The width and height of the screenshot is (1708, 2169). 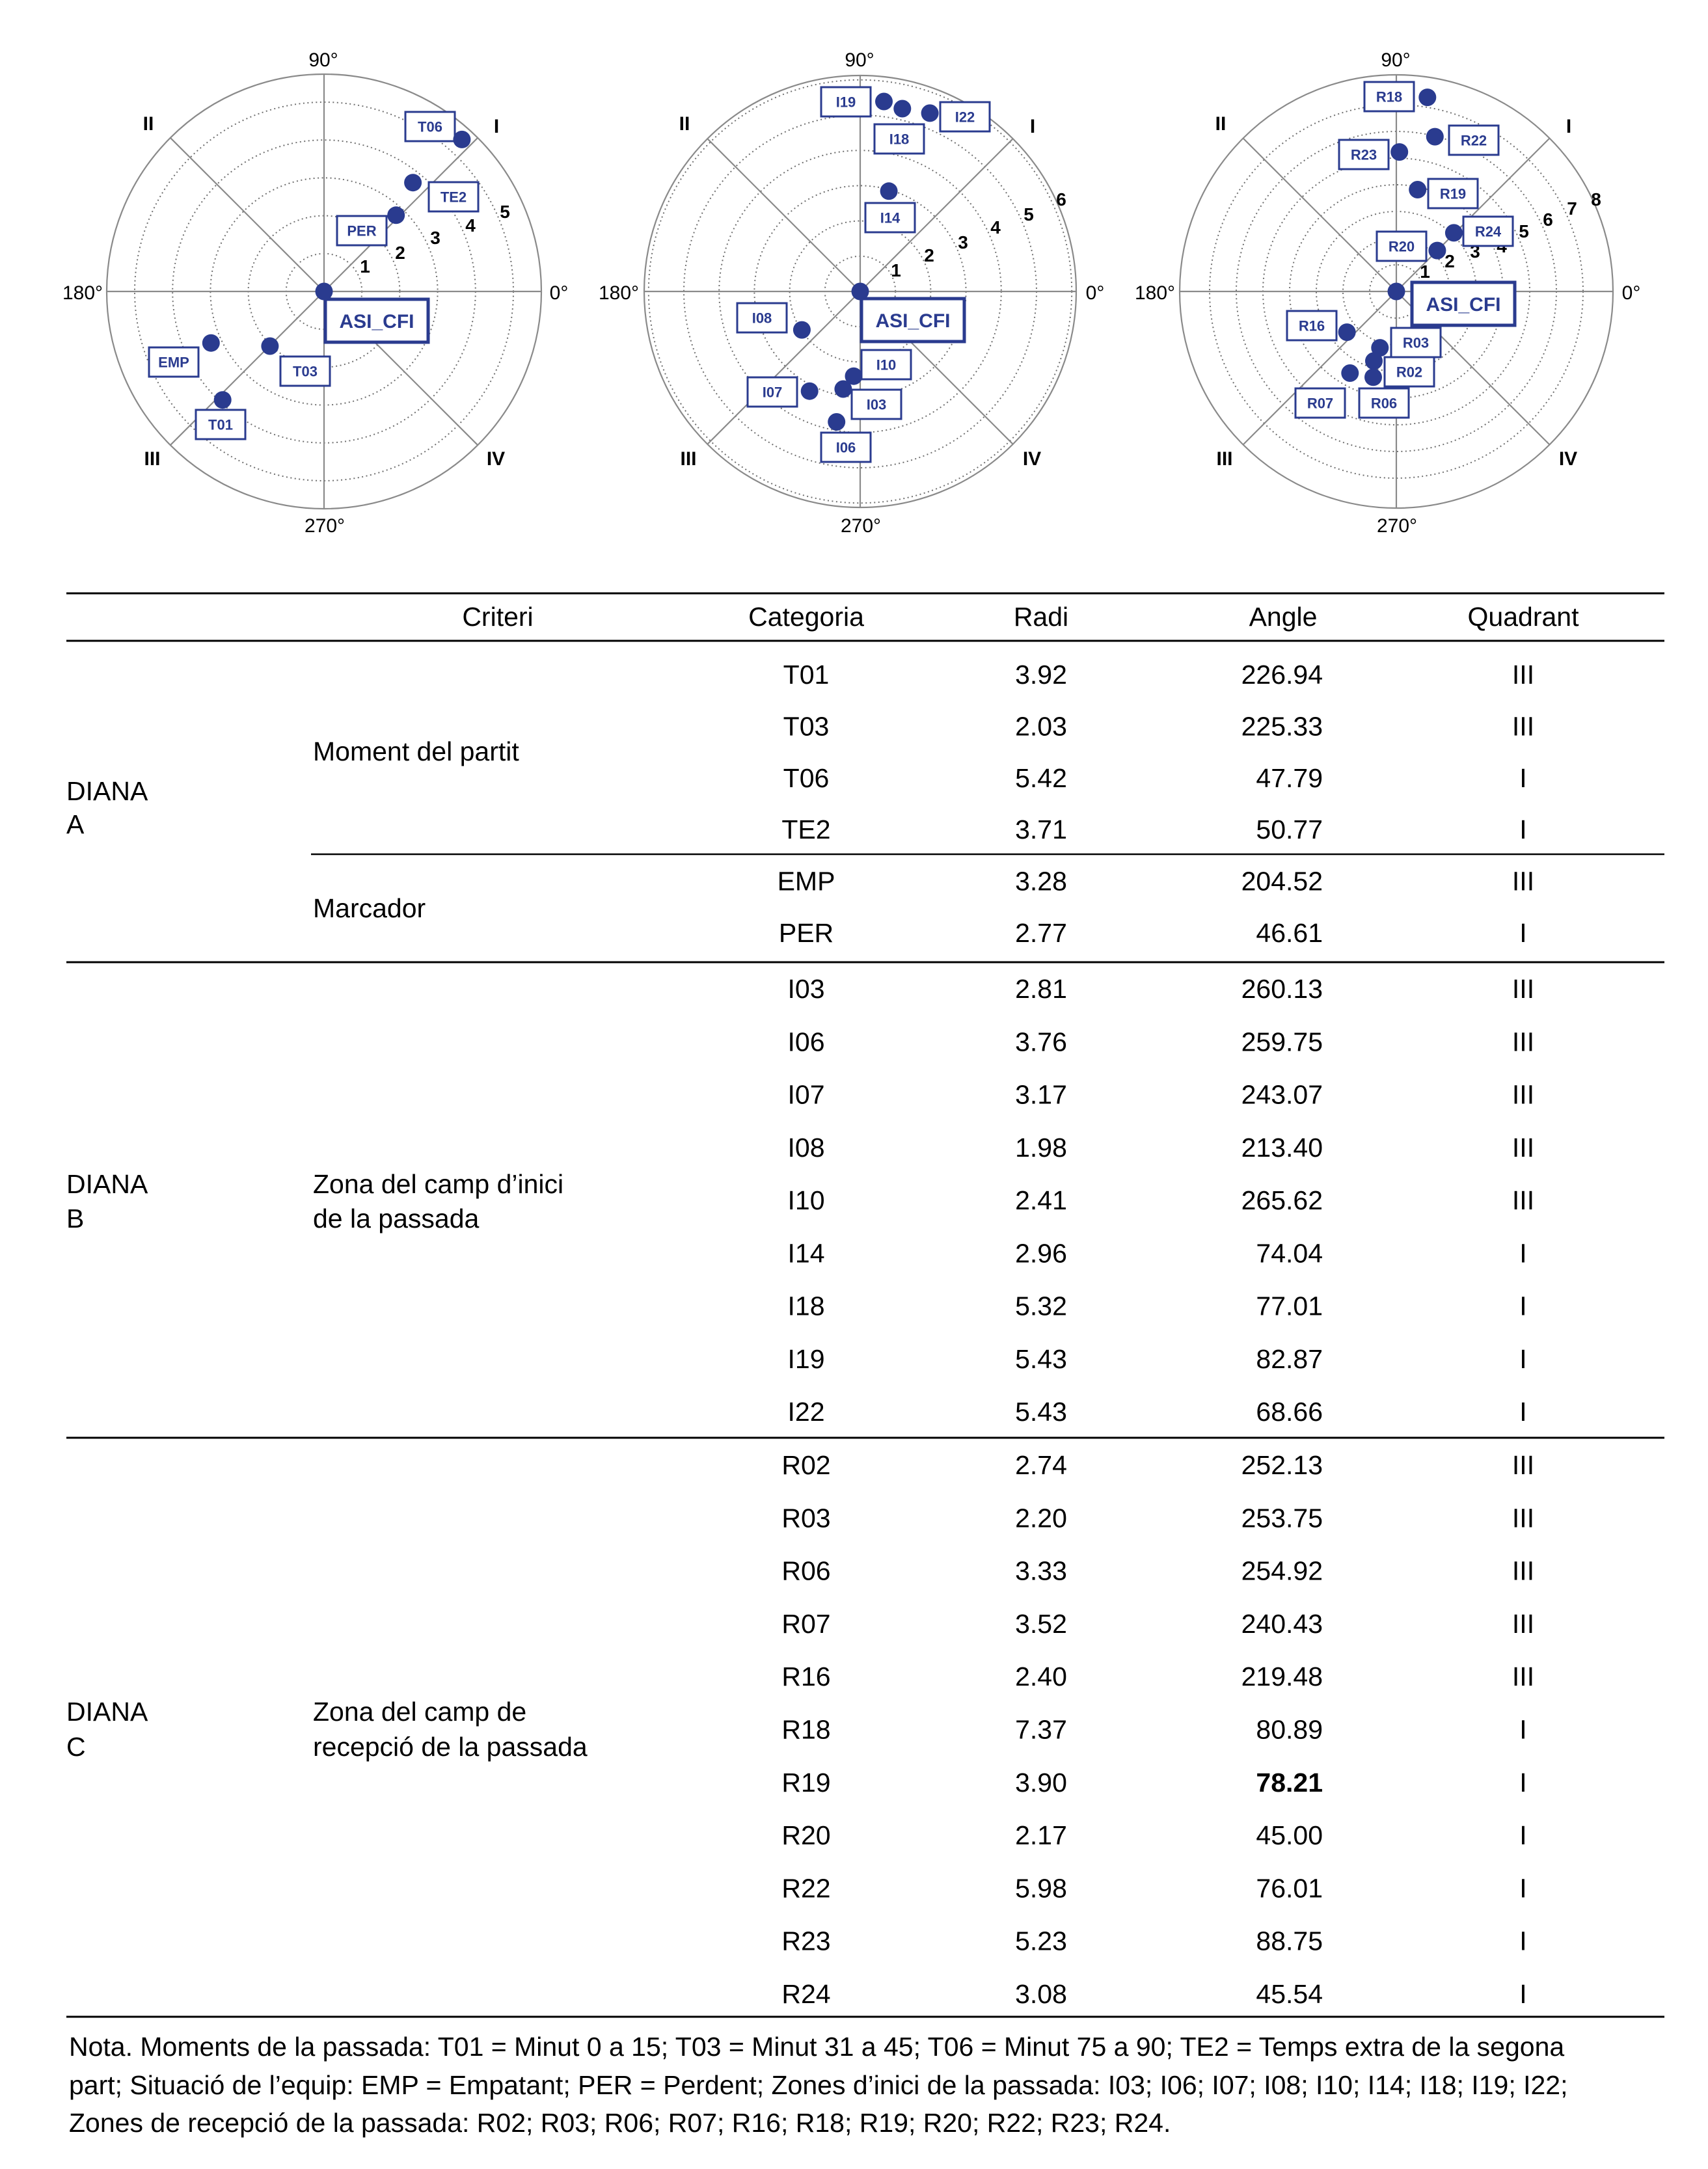 I want to click on svg-text: 3.90, so click(x=1041, y=1783).